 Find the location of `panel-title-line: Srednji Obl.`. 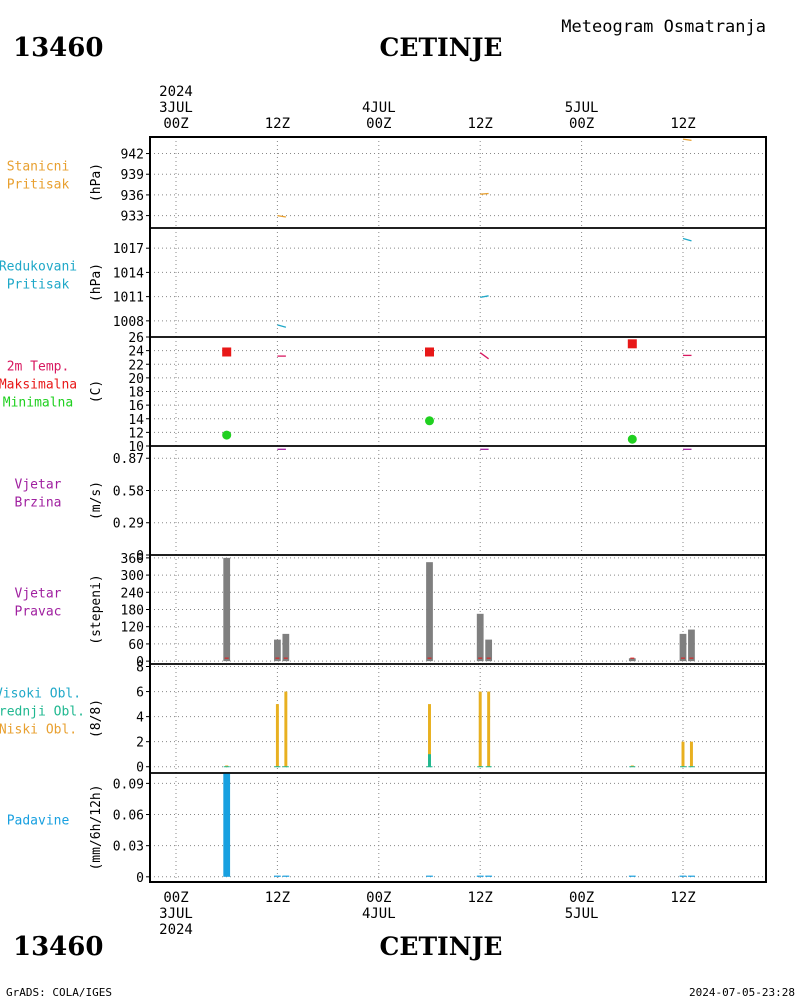

panel-title-line: Srednji Obl. is located at coordinates (42, 712).